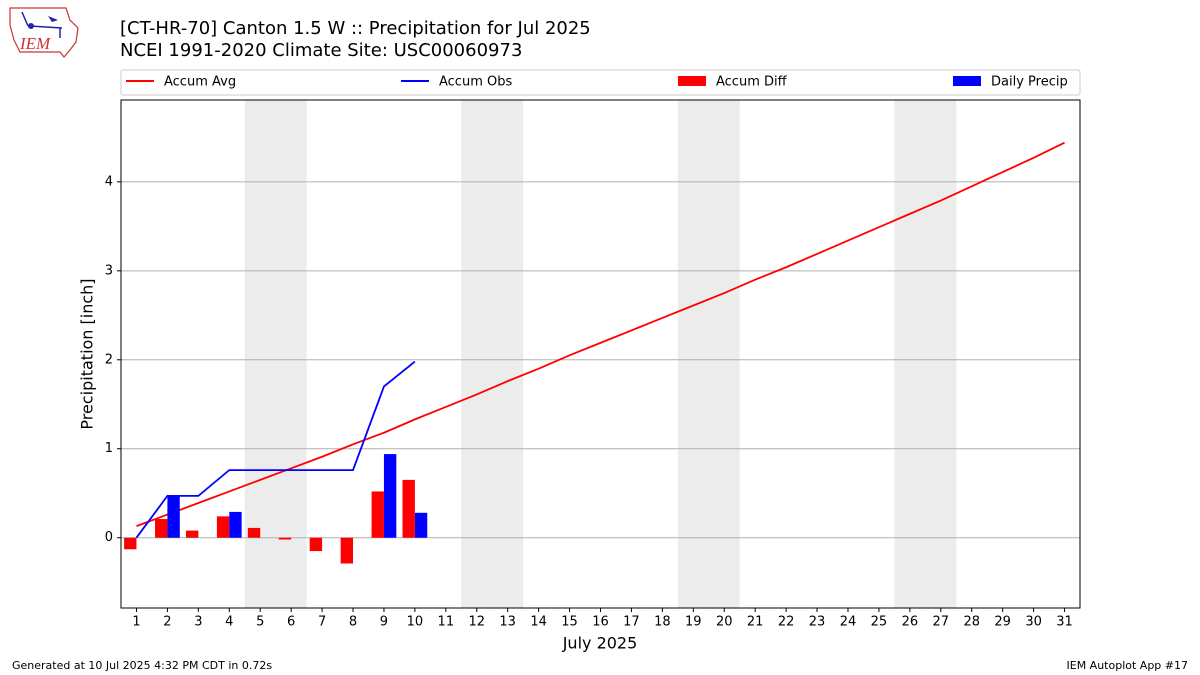 The image size is (1200, 675). I want to click on x-tick-label: 27, so click(941, 622).